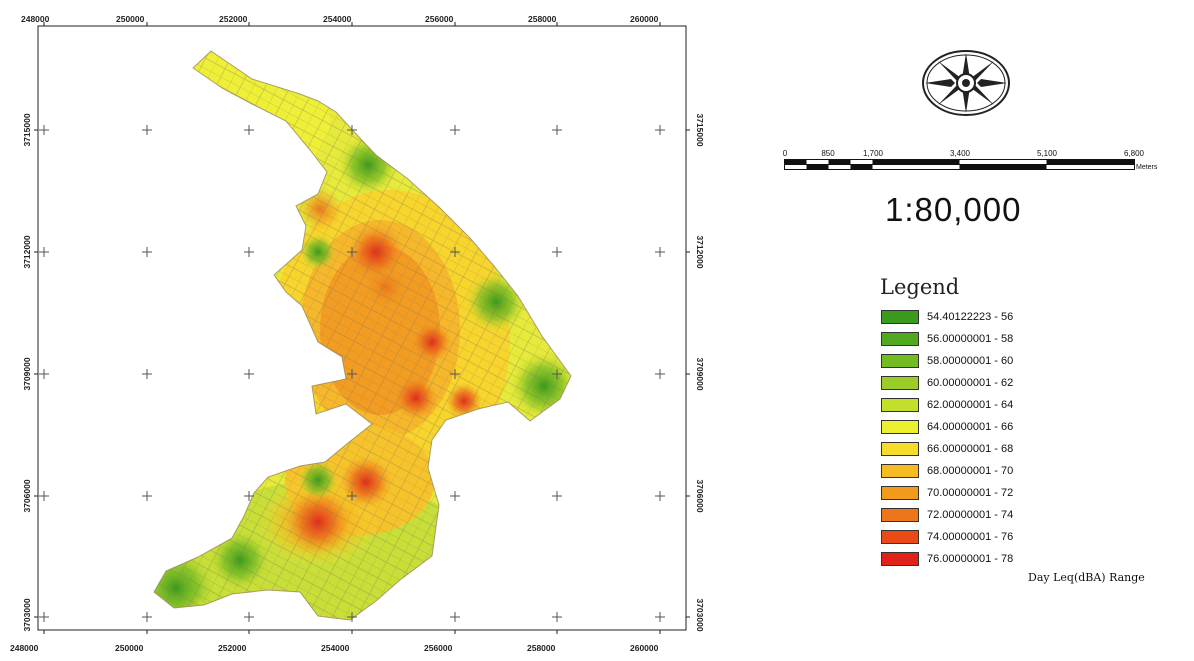 This screenshot has height=661, width=1194. What do you see at coordinates (970, 493) in the screenshot?
I see `legend-label: 70.00000001 - 72` at bounding box center [970, 493].